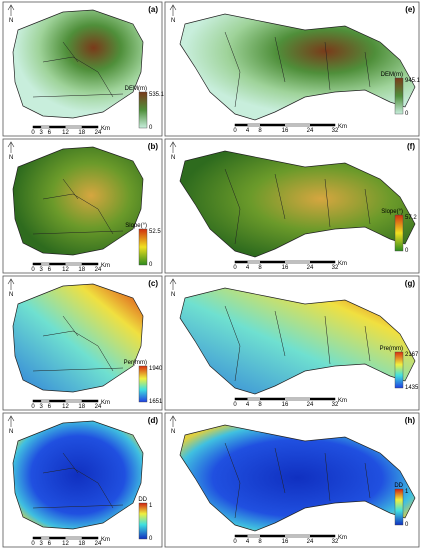  I want to click on legend-title: Per(mm), so click(135, 363).